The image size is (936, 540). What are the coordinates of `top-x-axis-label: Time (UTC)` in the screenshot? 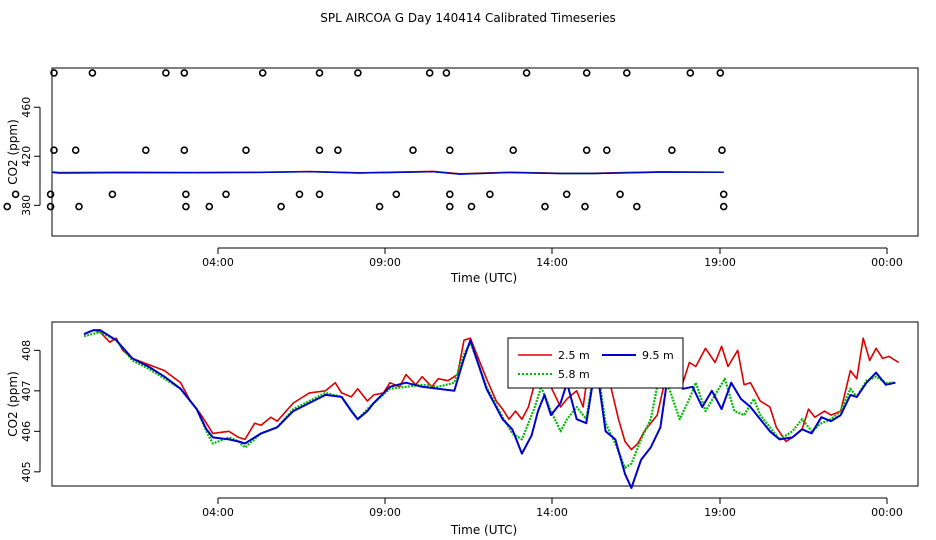 It's located at (483, 278).